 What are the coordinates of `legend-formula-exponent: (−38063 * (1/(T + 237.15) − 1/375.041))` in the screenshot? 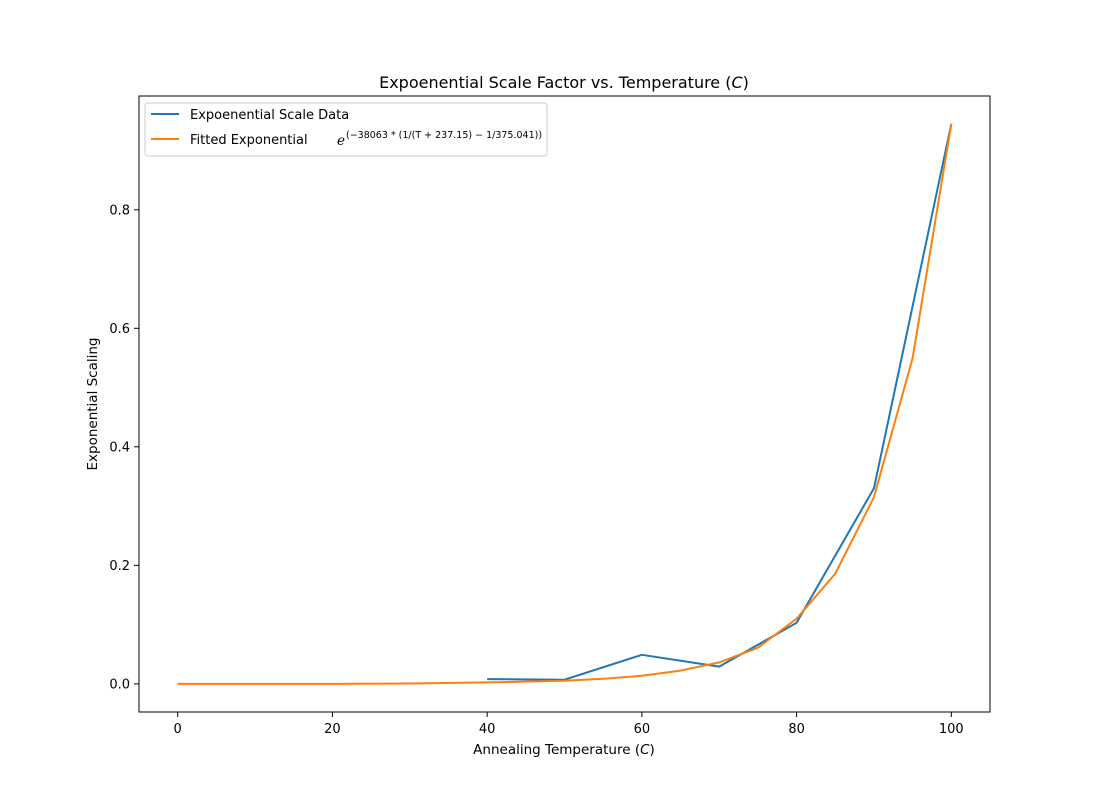 It's located at (444, 135).